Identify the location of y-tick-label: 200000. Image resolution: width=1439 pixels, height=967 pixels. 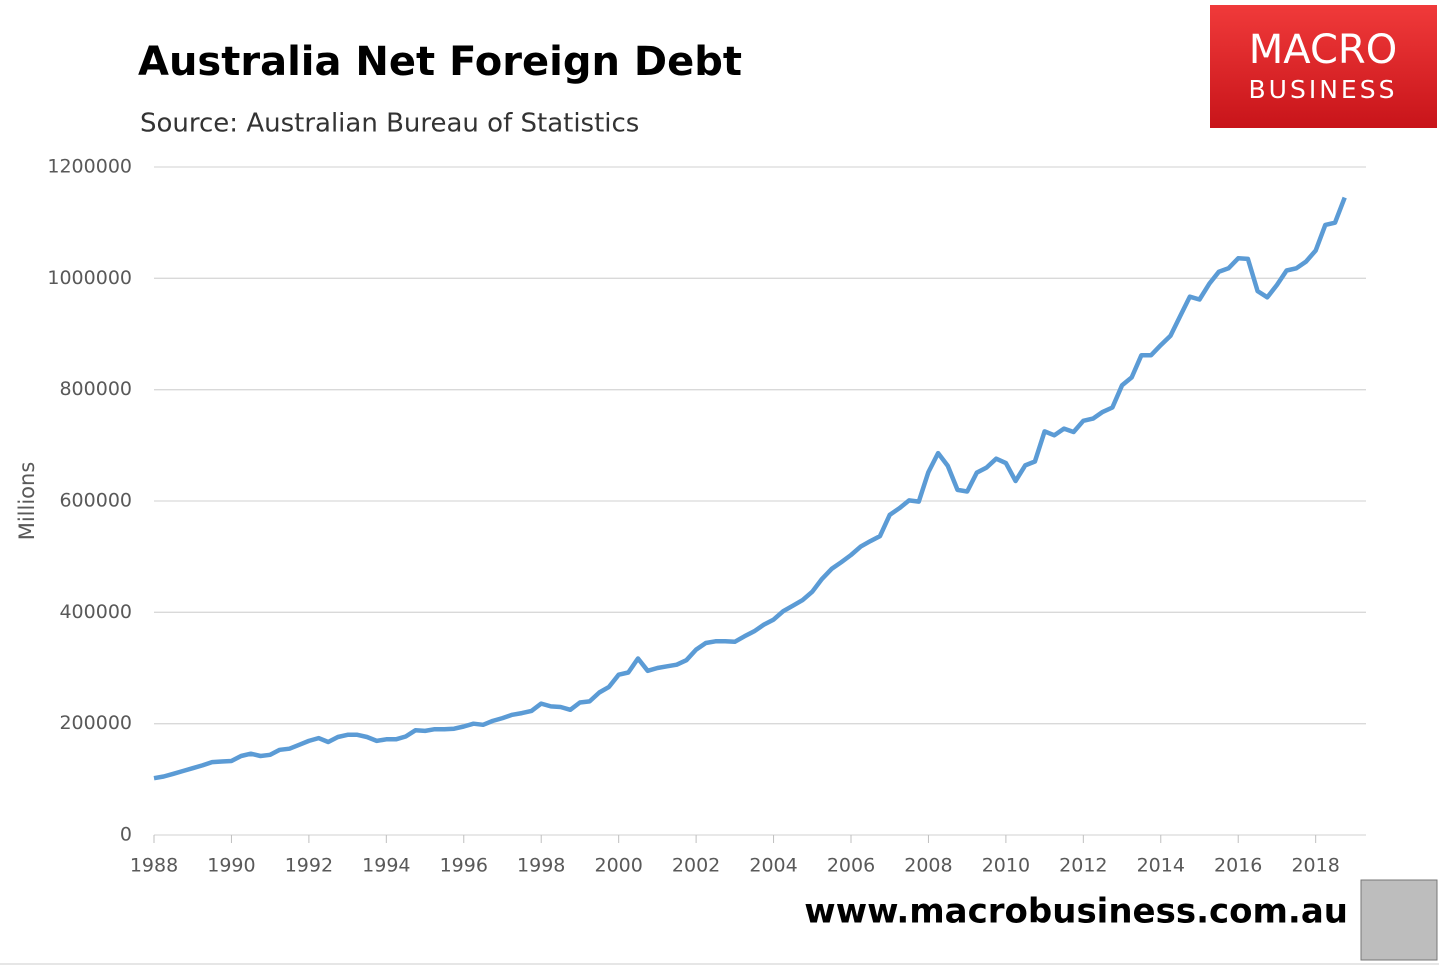
(95, 723).